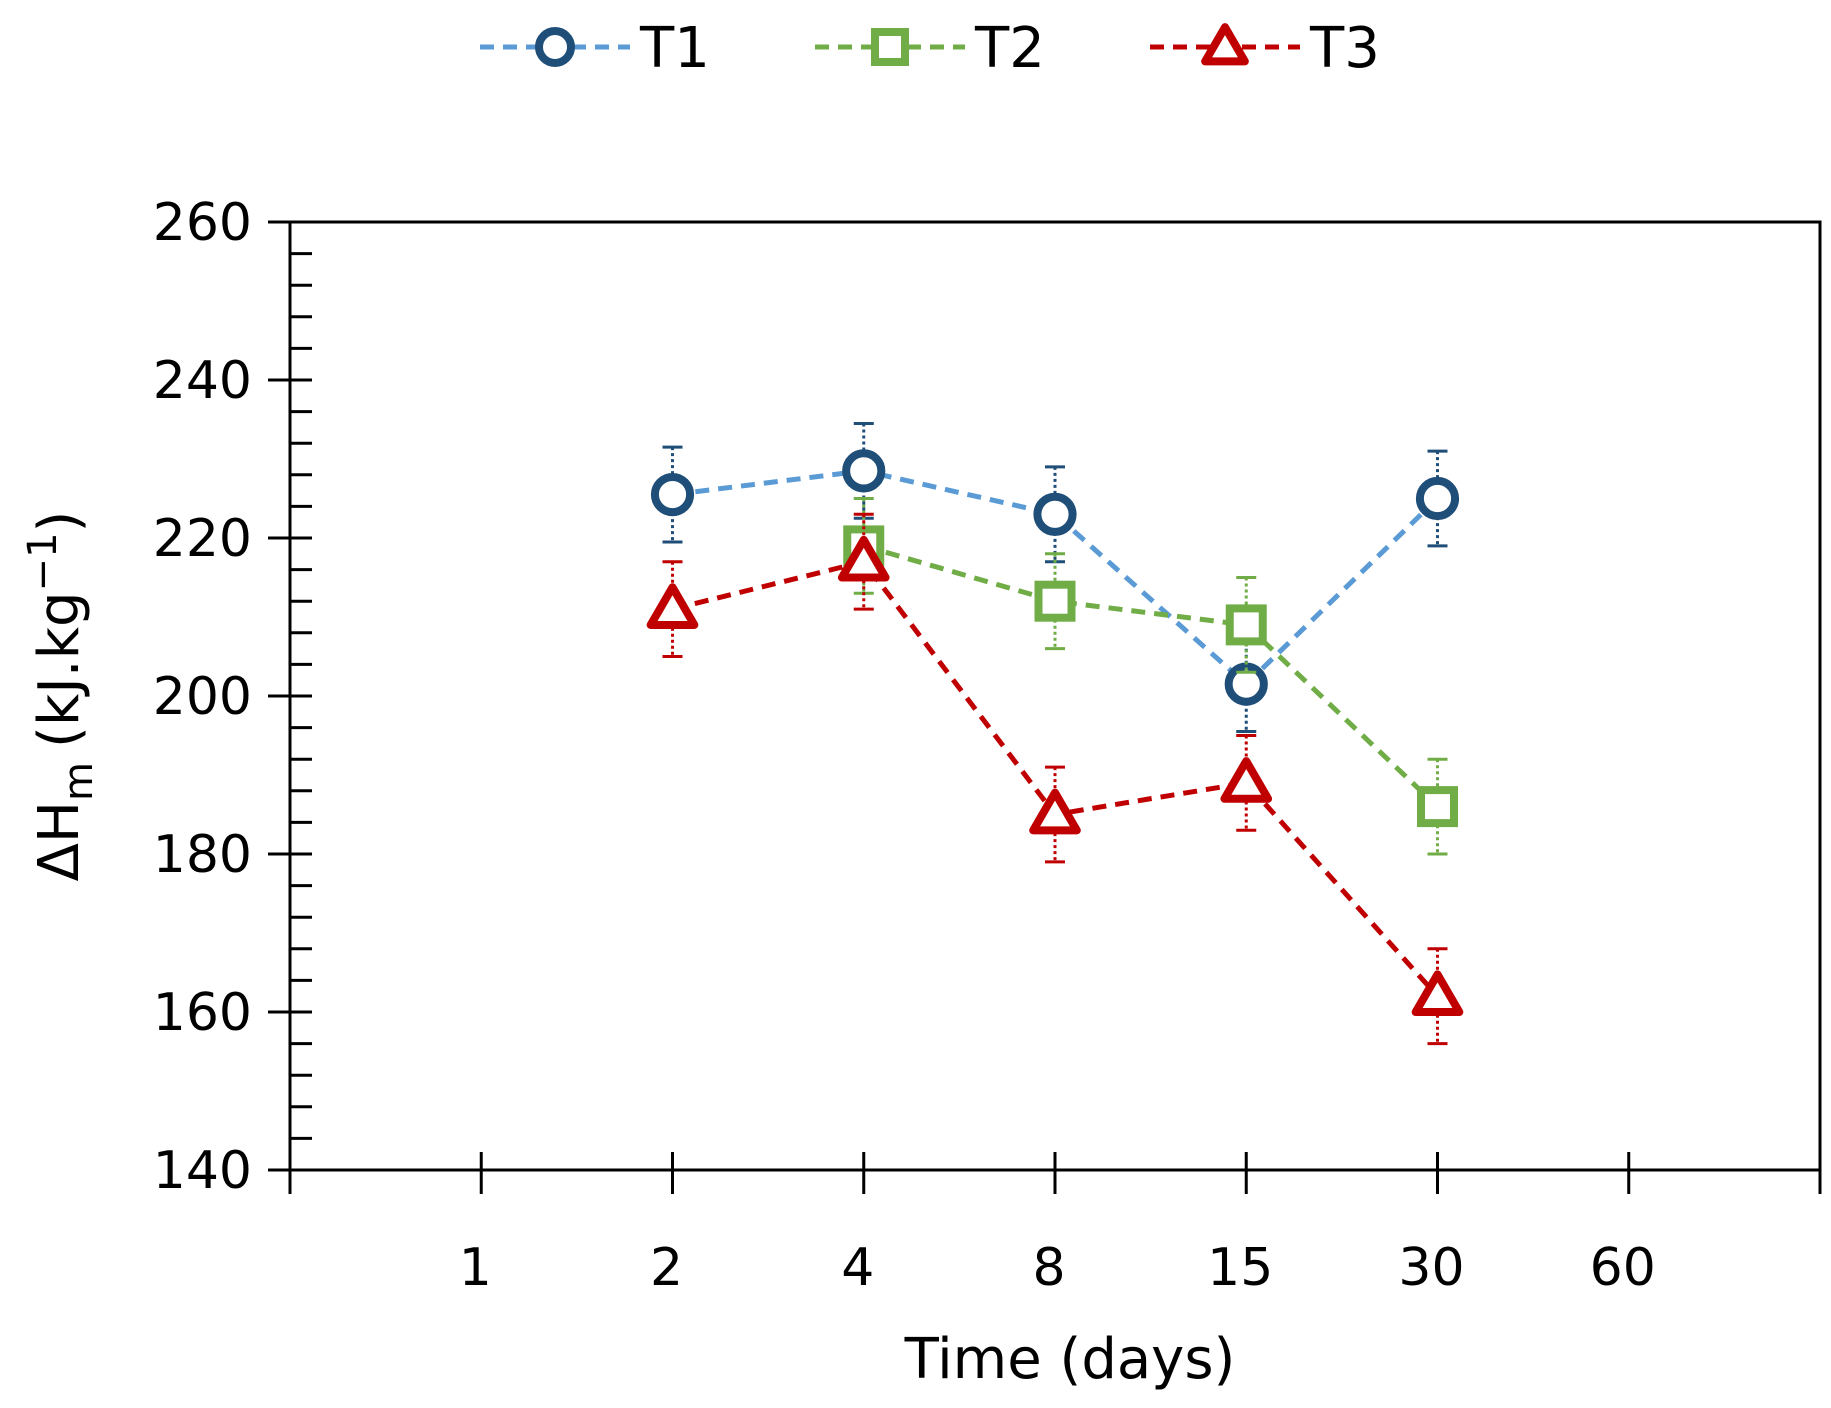 Image resolution: width=1831 pixels, height=1408 pixels. I want to click on y-tick-label: 220, so click(202, 539).